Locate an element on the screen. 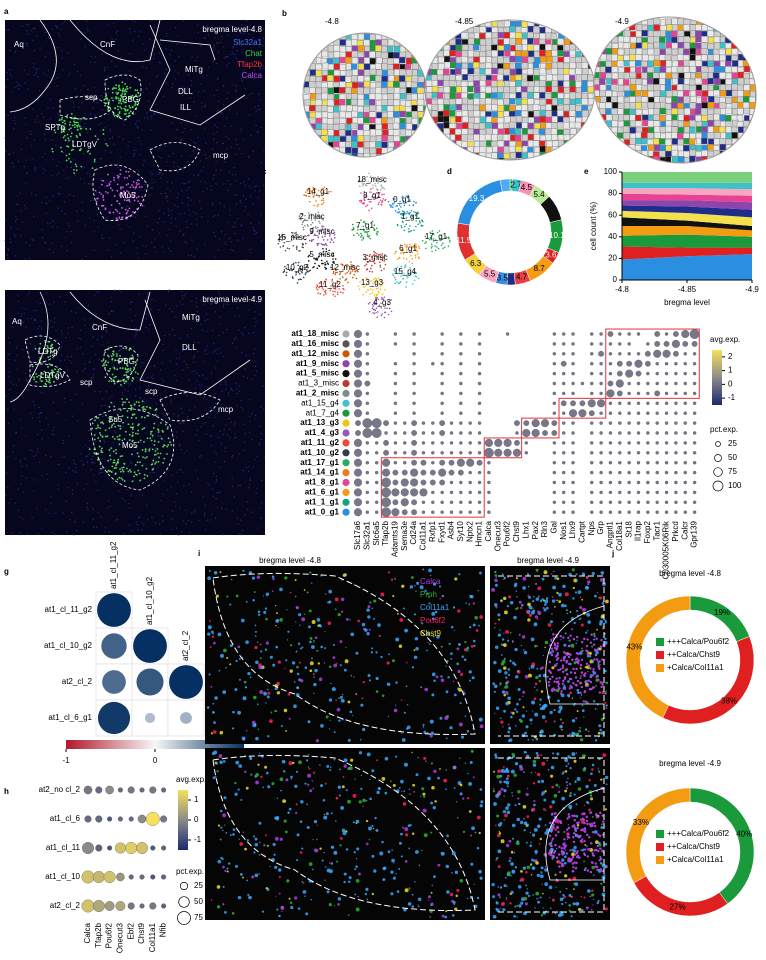 The width and height of the screenshot is (766, 960). region-outline is located at coordinates (121, 364).